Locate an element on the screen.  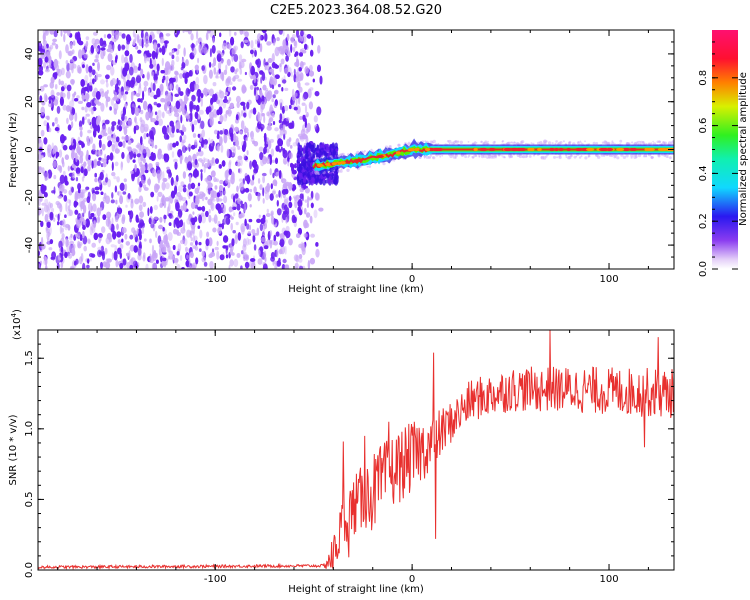
spectrogram-y-axis-label: Frequency (Hz) is located at coordinates (13, 150).